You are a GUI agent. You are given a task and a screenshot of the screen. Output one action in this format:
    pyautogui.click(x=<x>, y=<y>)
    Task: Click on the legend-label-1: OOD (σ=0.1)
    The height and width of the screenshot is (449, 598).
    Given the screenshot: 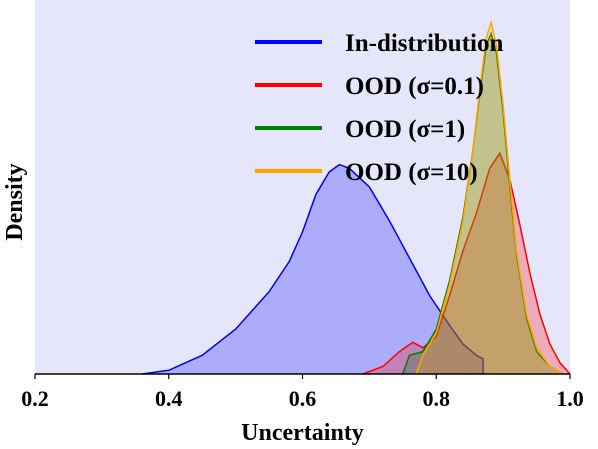 What is the action you would take?
    pyautogui.click(x=414, y=86)
    